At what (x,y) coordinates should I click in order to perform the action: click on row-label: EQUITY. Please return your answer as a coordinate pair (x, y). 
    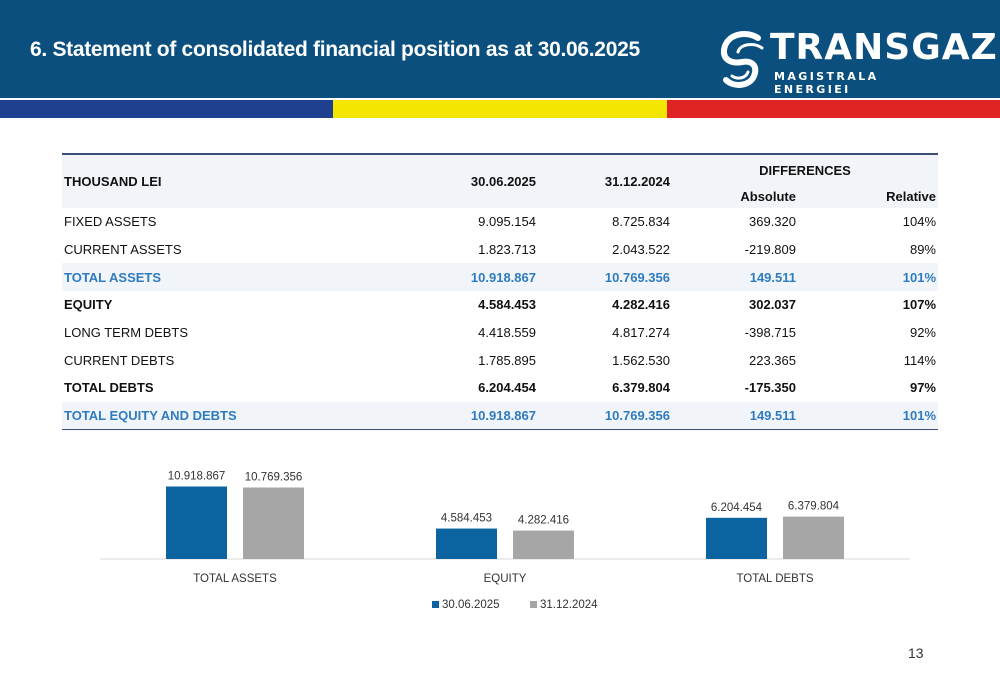
    Looking at the image, I should click on (88, 305).